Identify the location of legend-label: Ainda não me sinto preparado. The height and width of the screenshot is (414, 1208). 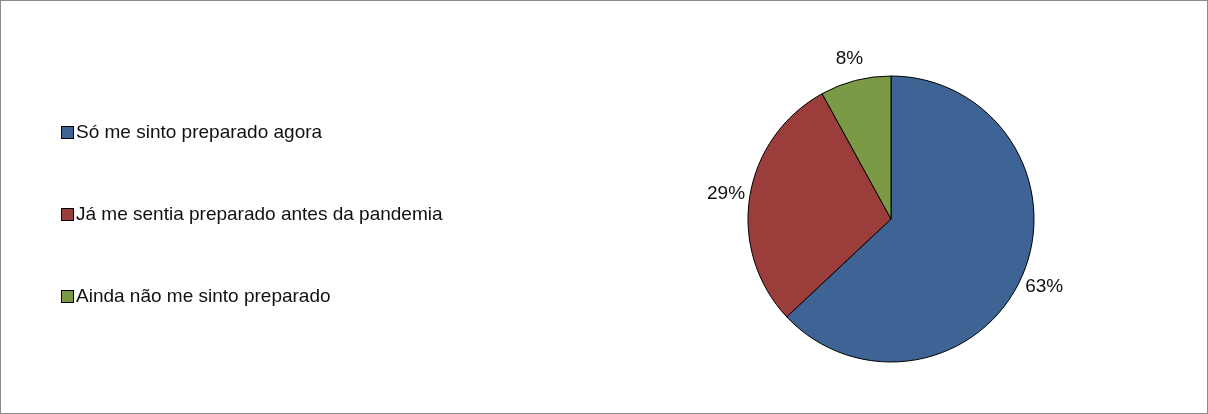
(203, 296).